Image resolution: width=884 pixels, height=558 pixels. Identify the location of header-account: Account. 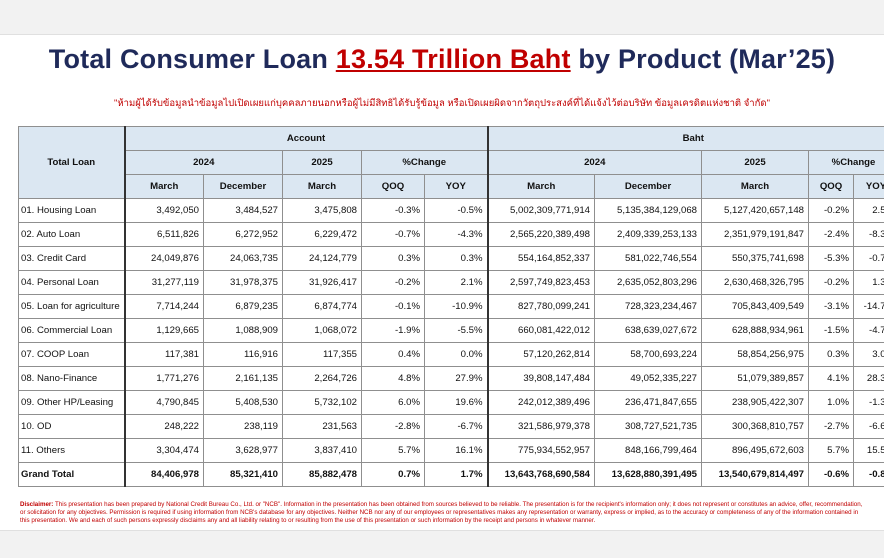
(306, 139).